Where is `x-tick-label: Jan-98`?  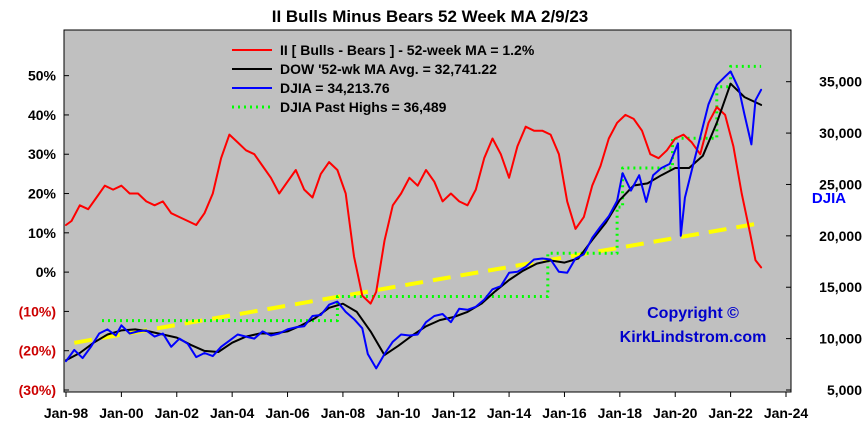
x-tick-label: Jan-98 is located at coordinates (66, 413).